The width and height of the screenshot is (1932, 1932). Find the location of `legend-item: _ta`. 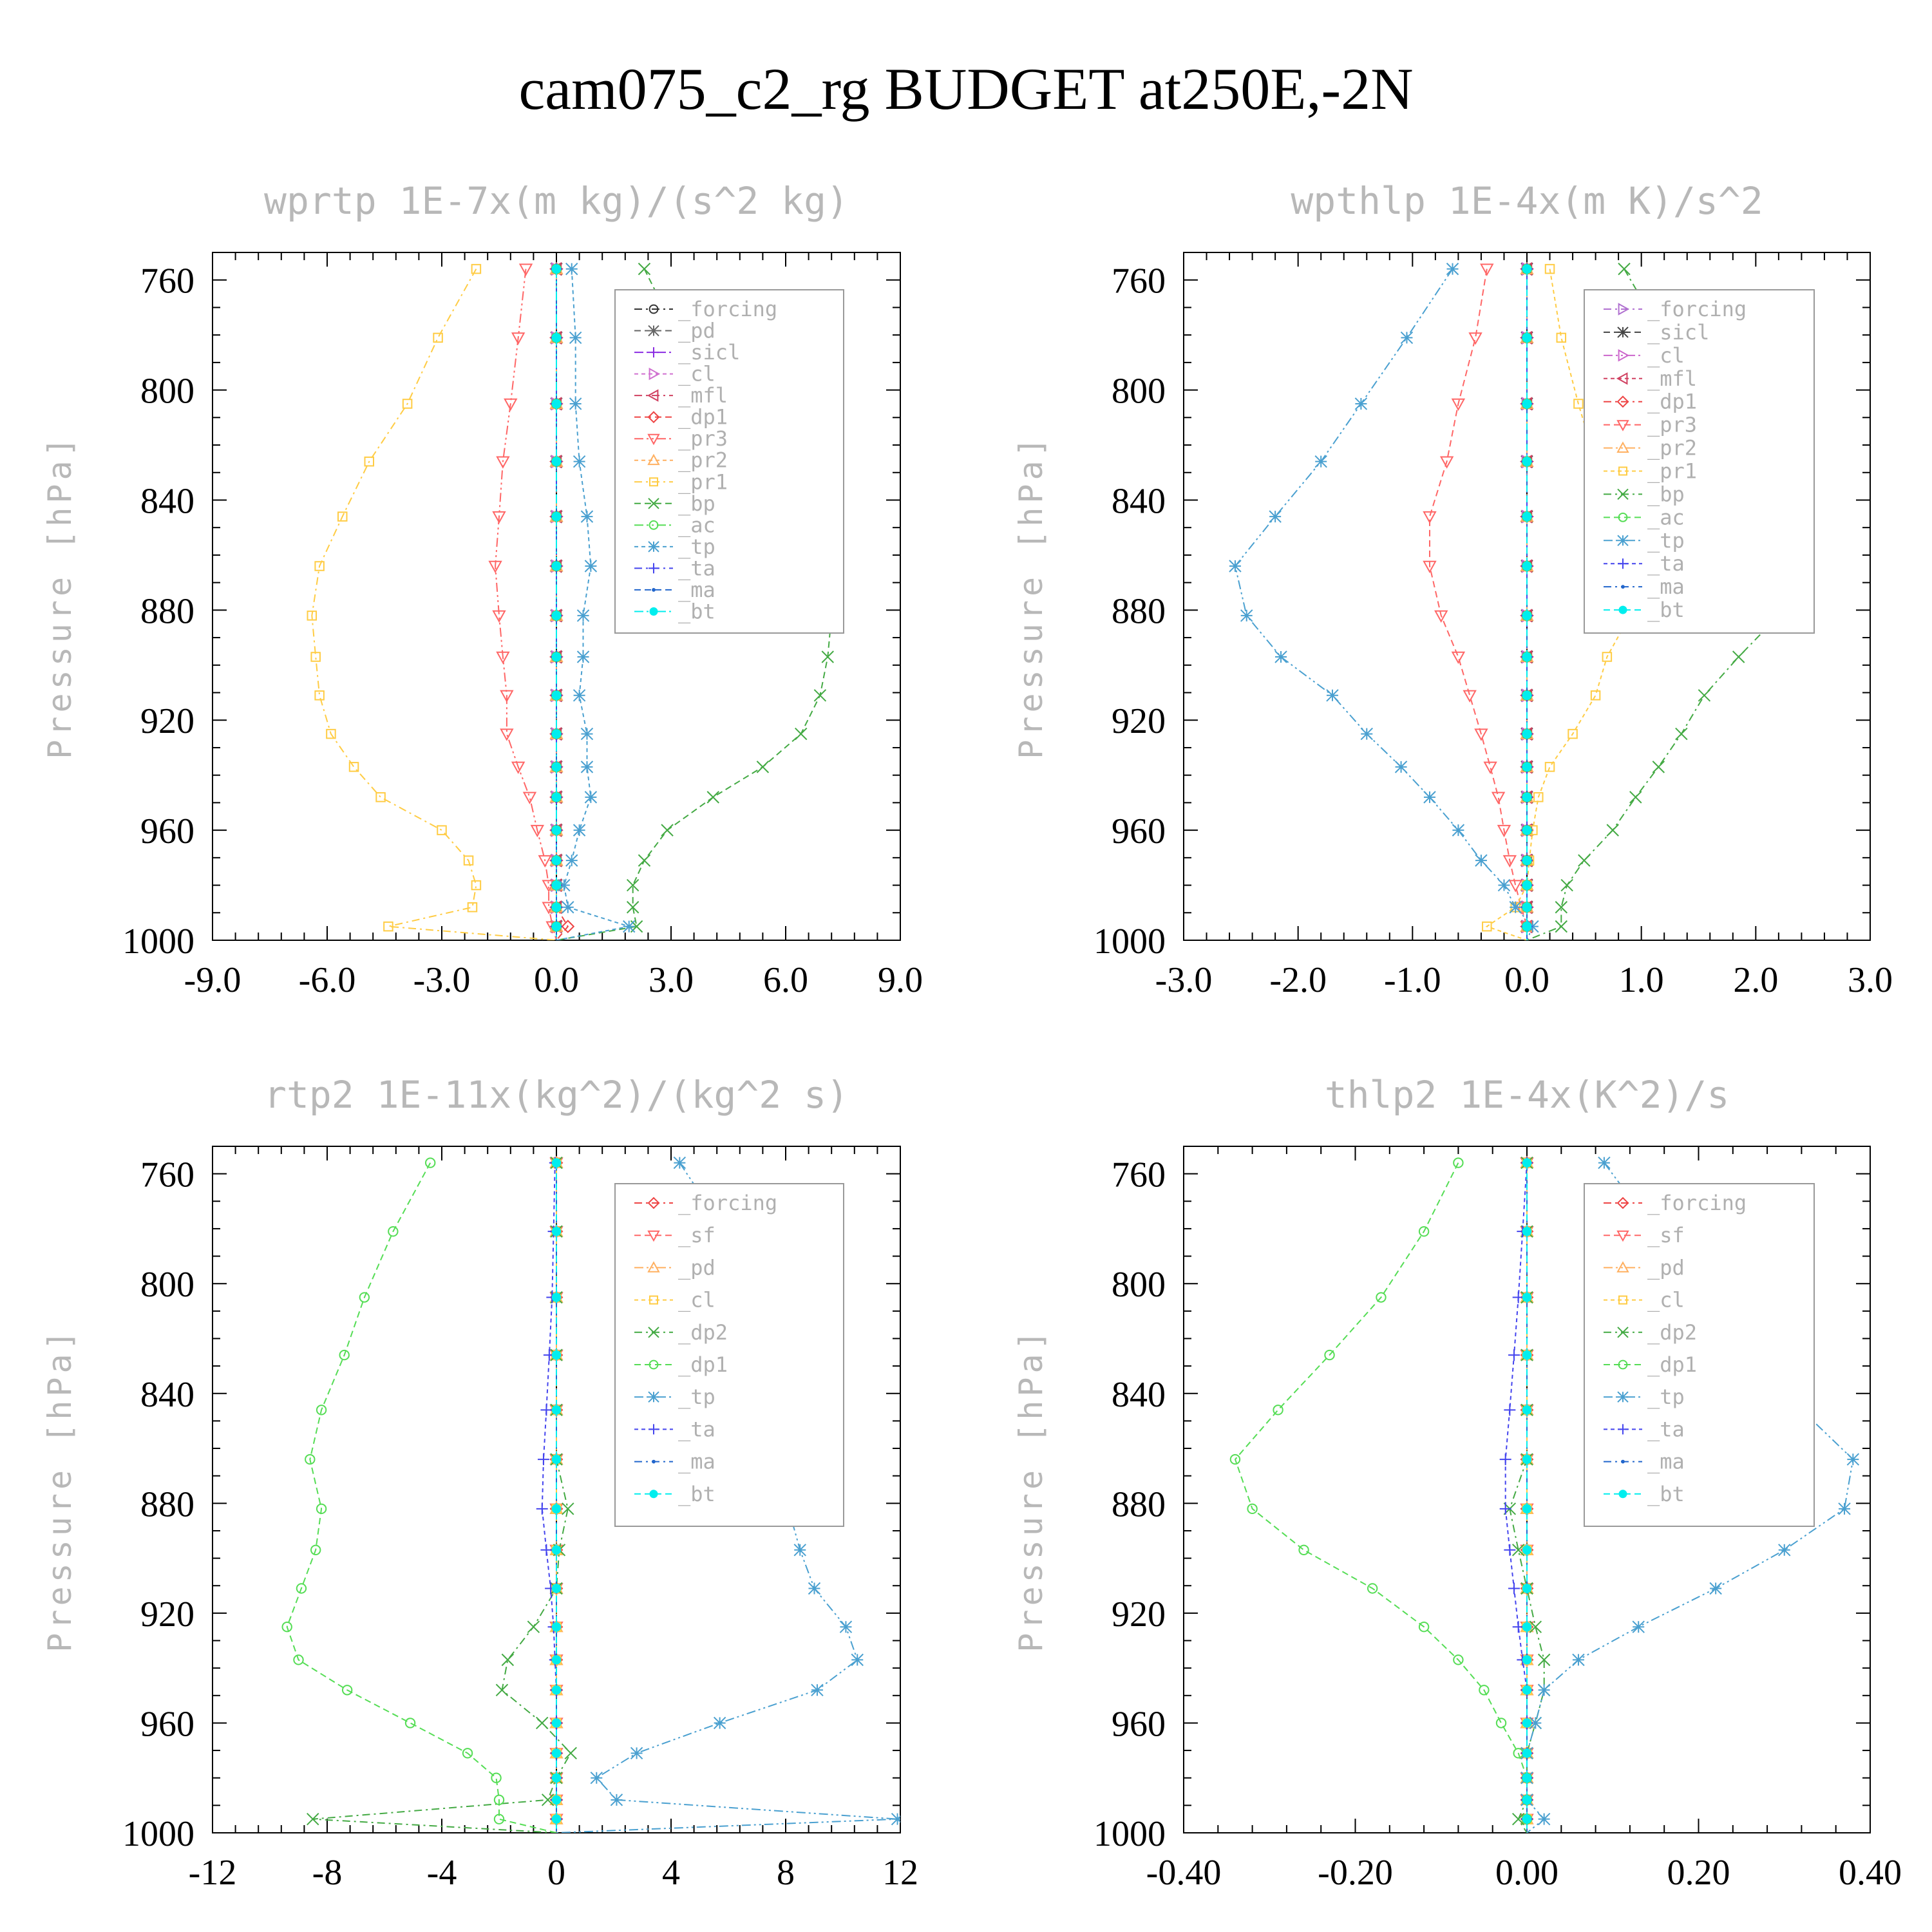

legend-item: _ta is located at coordinates (1644, 563).